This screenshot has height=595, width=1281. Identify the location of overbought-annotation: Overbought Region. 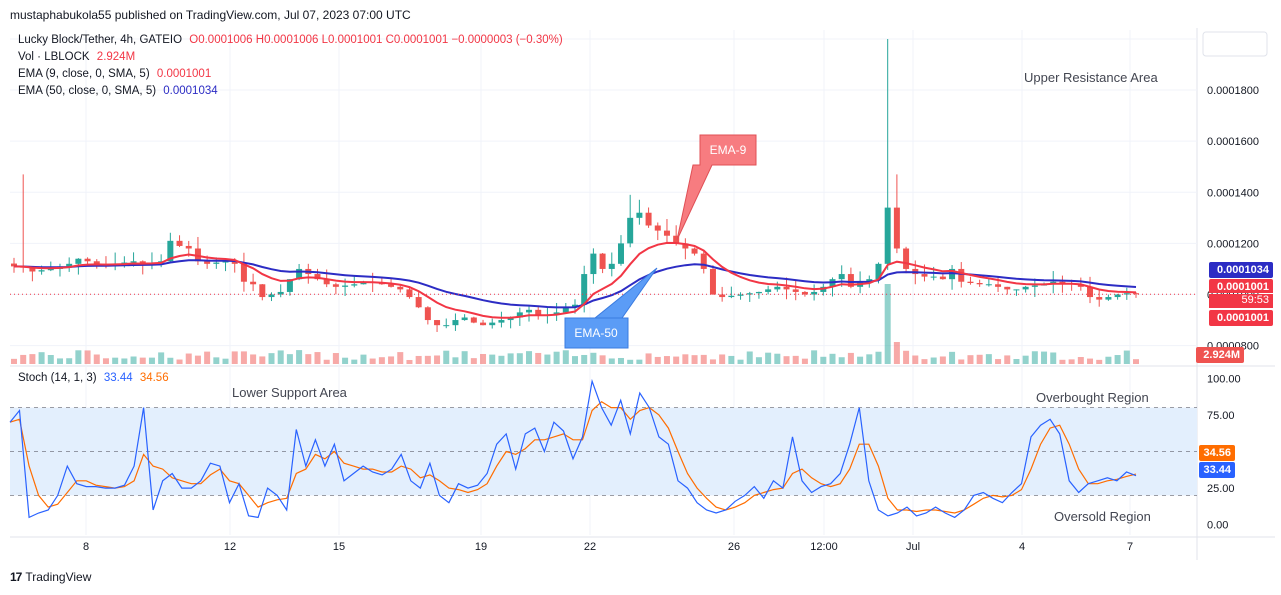
(1092, 397).